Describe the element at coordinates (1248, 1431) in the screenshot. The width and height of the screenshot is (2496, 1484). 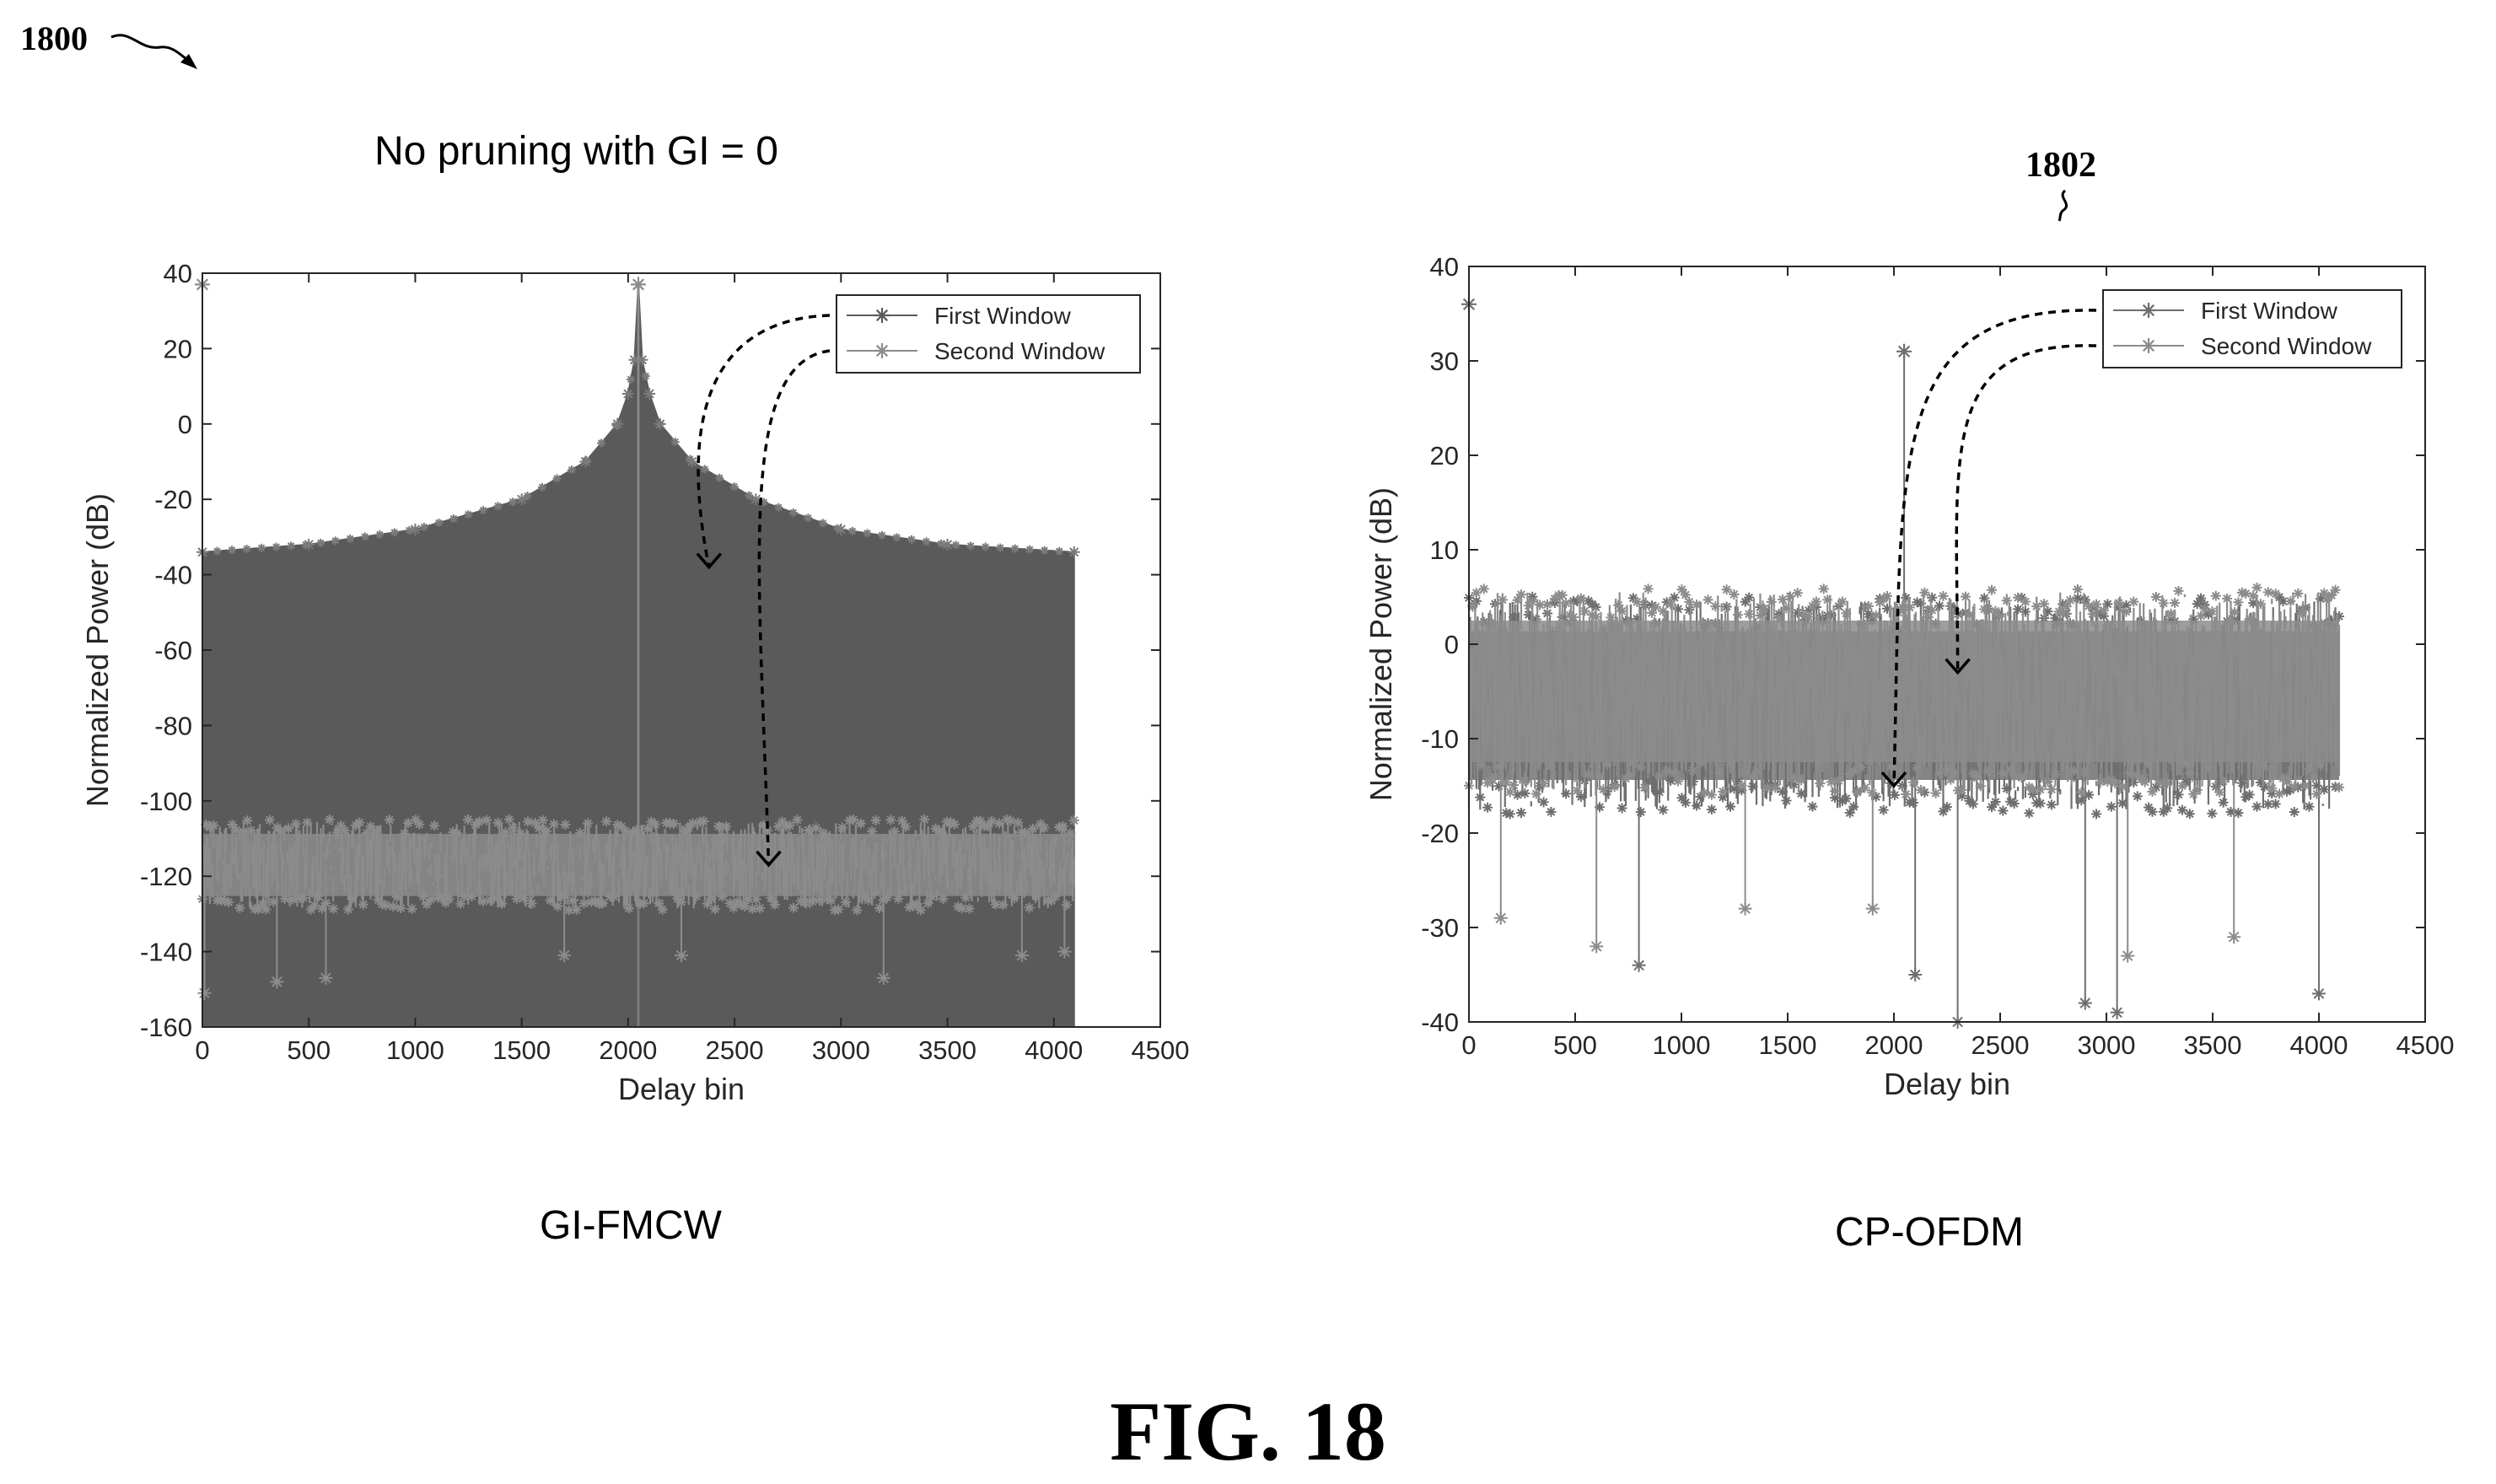
I see `figure-title: FIG. 18` at that location.